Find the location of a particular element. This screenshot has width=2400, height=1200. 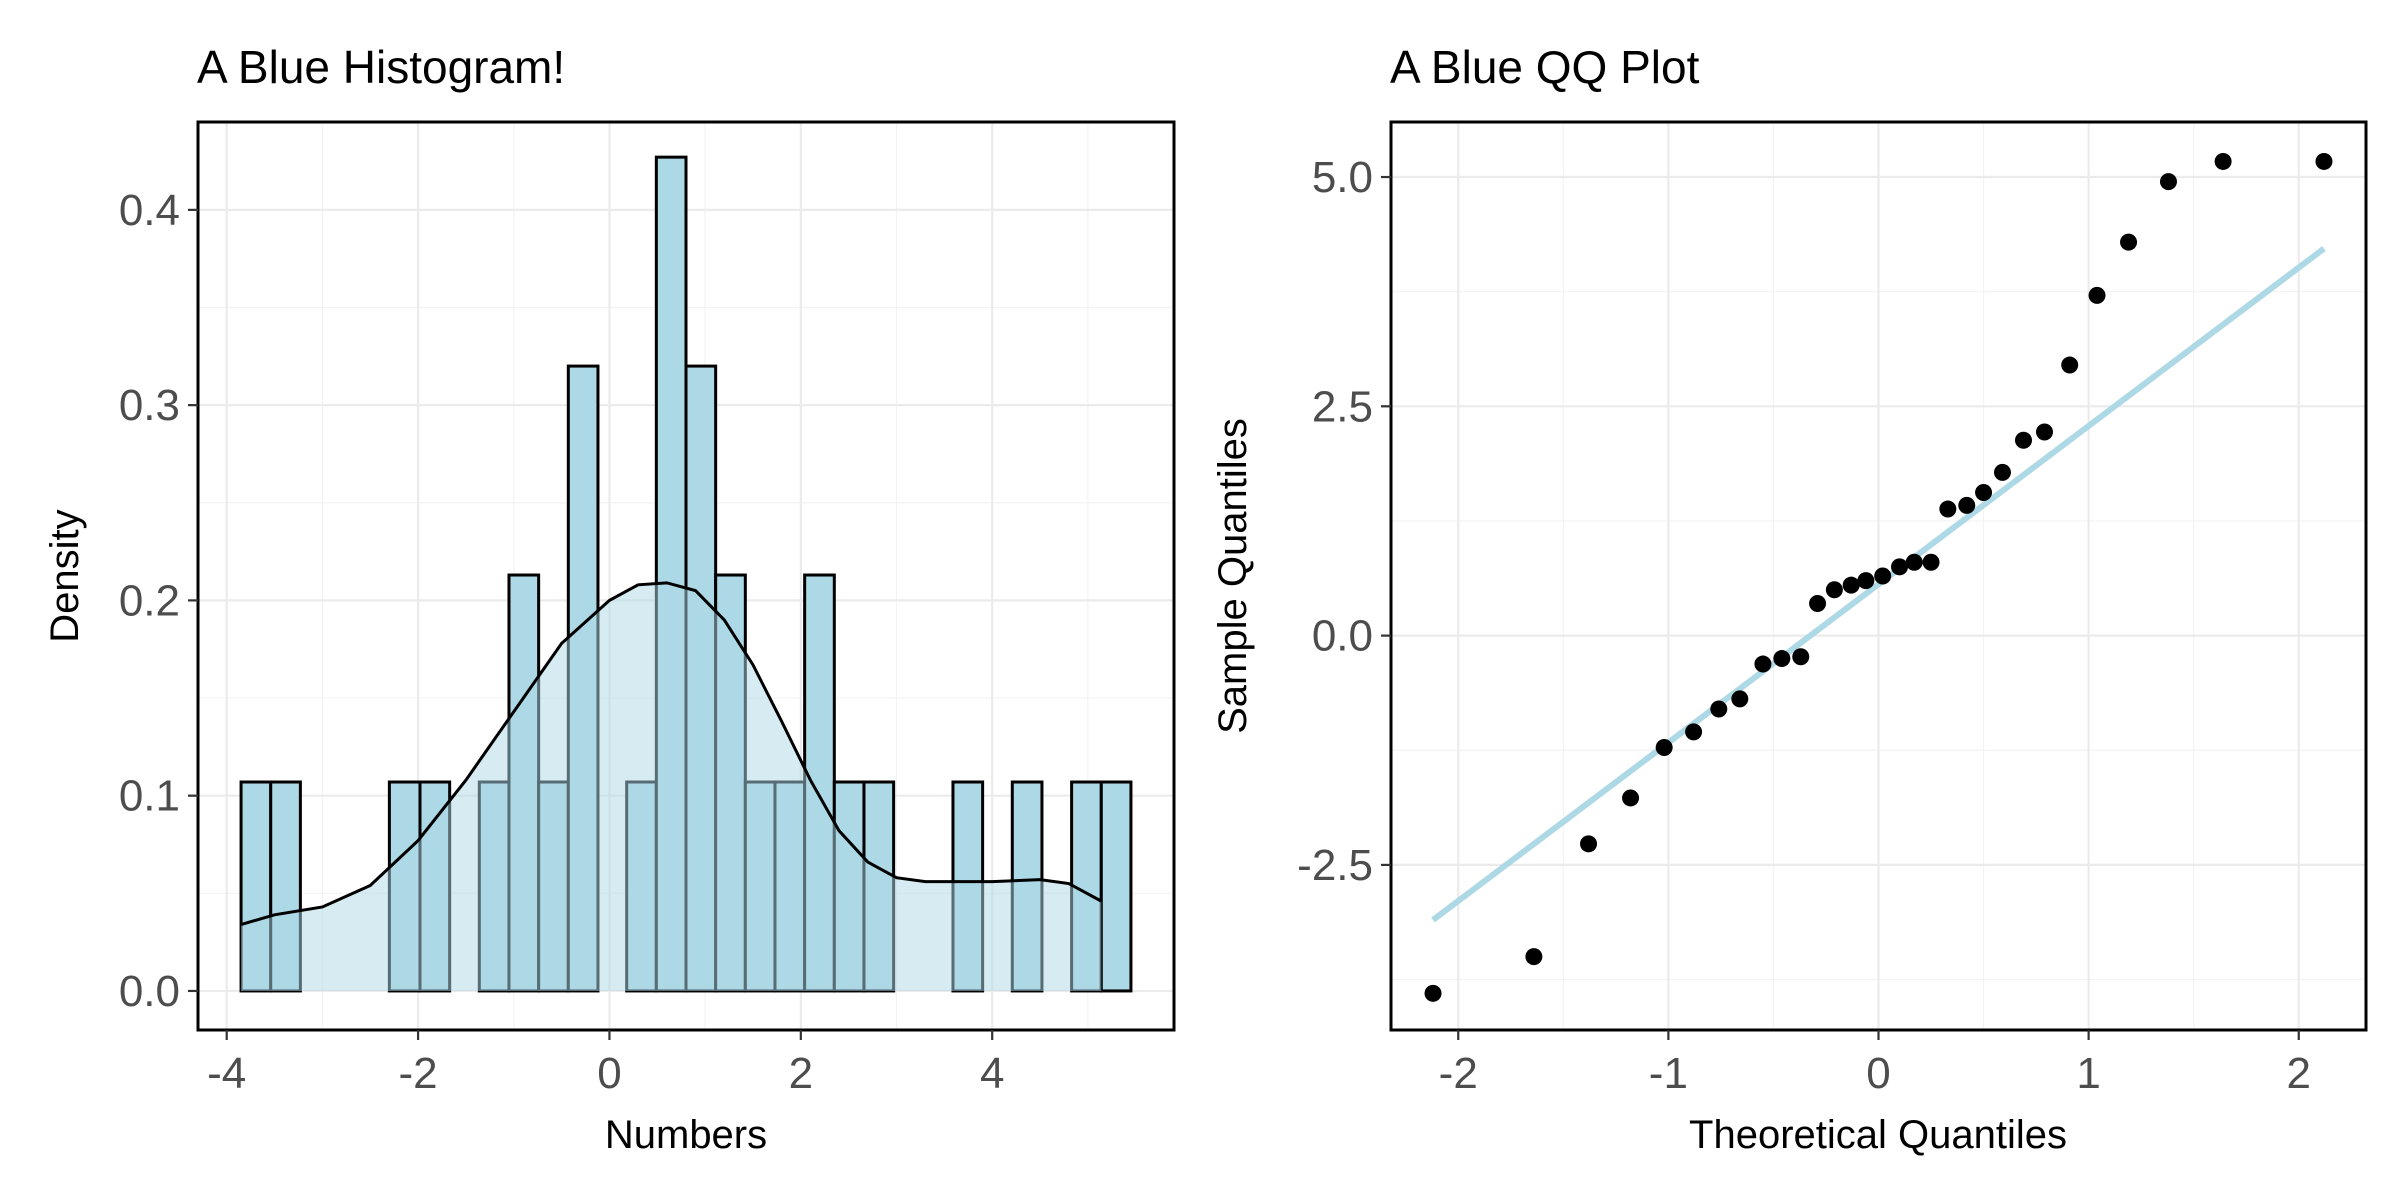

qq-plot-title: A Blue QQ Plot is located at coordinates (1545, 67).